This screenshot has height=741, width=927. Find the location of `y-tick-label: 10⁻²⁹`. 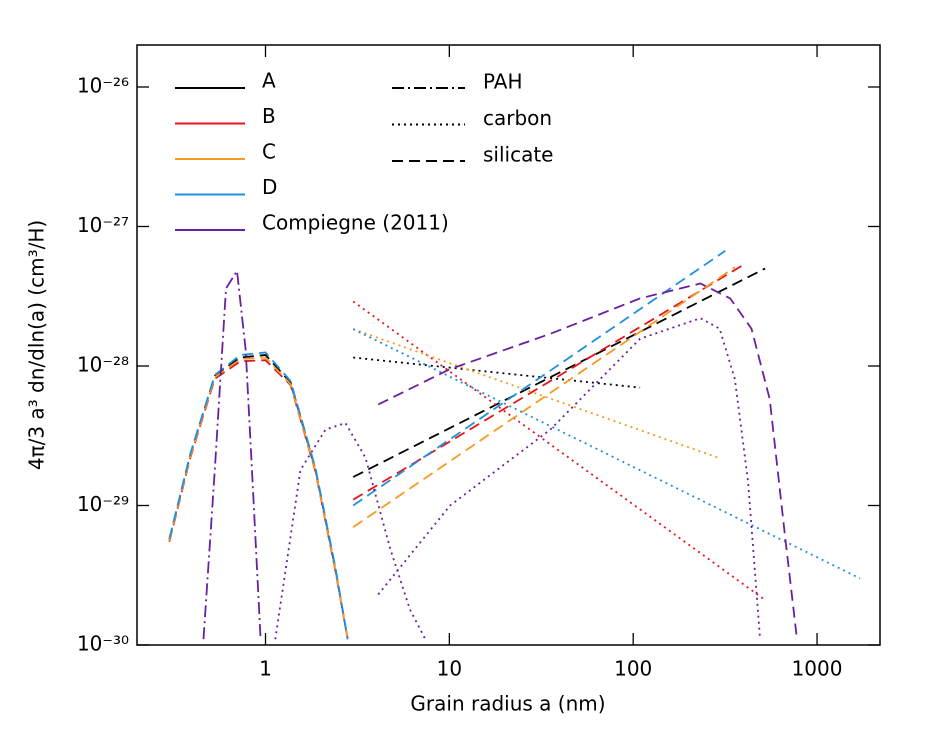

y-tick-label: 10⁻²⁹ is located at coordinates (103, 504).